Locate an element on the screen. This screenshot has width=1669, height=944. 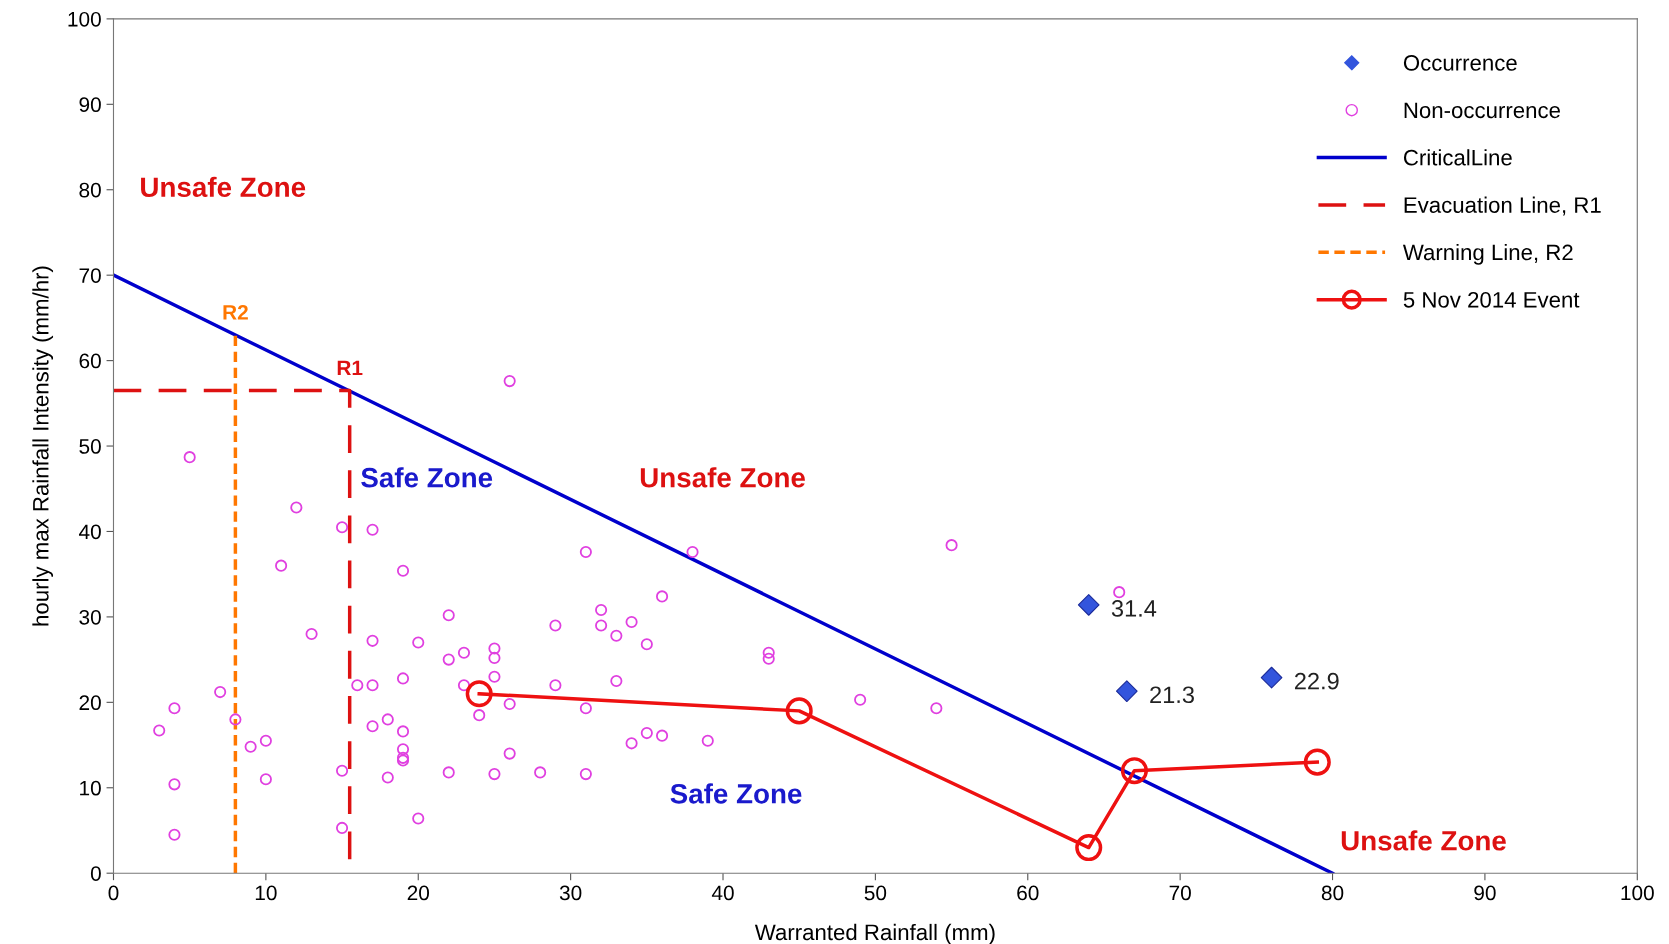
x-axis-title: Warranted Rainfall (mm) is located at coordinates (874, 933).